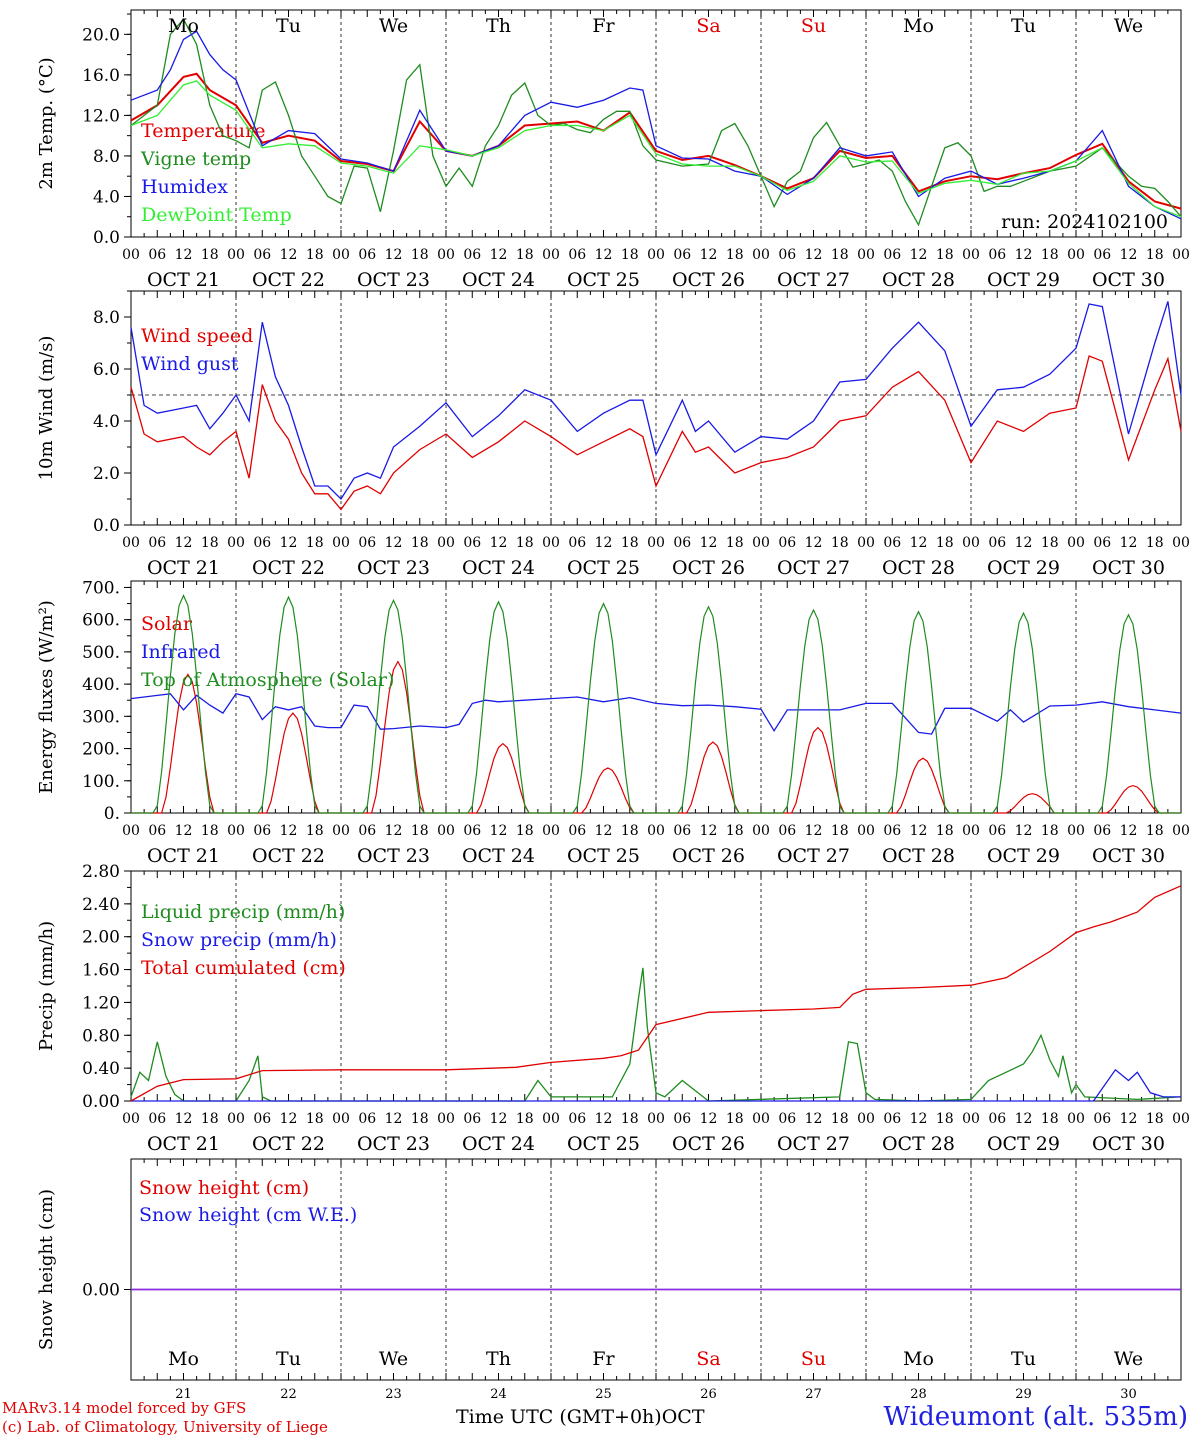 The width and height of the screenshot is (1194, 1440). What do you see at coordinates (1023, 856) in the screenshot?
I see `date-label: OCT 29` at bounding box center [1023, 856].